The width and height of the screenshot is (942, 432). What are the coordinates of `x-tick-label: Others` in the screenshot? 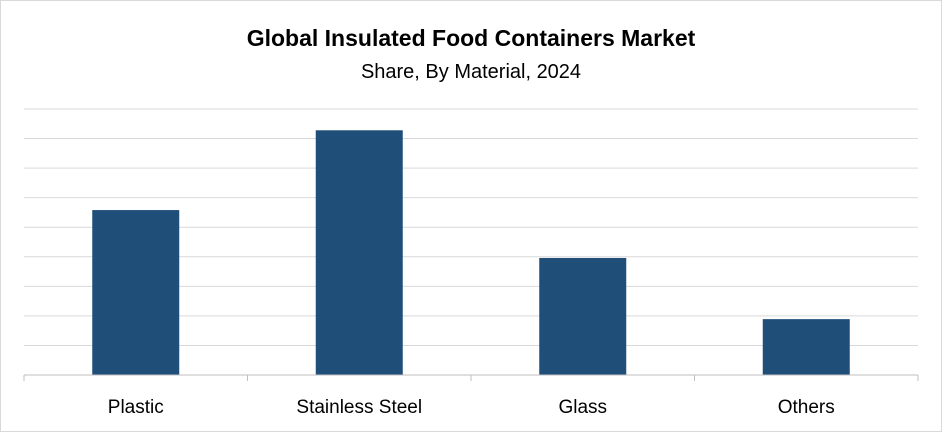 It's located at (806, 407).